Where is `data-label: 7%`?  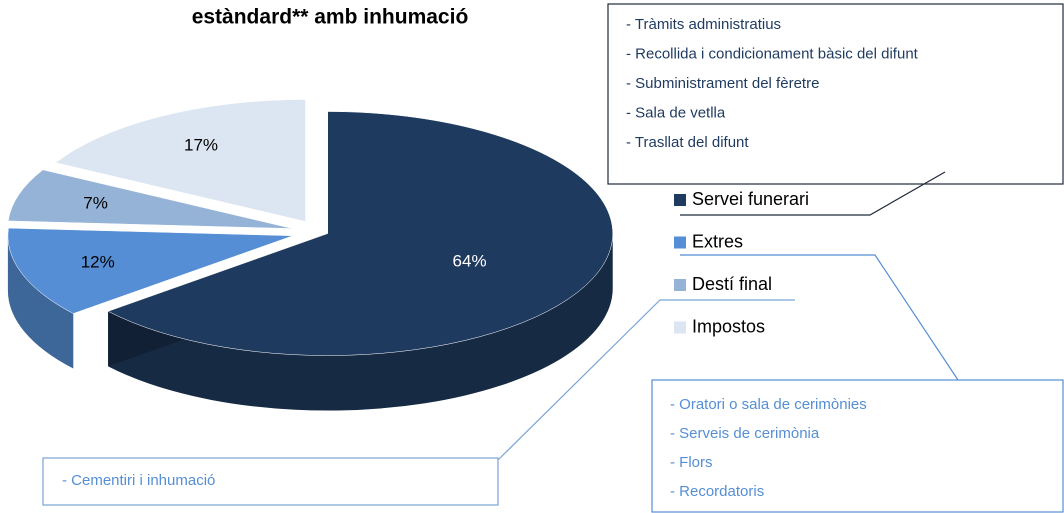
data-label: 7% is located at coordinates (95, 203).